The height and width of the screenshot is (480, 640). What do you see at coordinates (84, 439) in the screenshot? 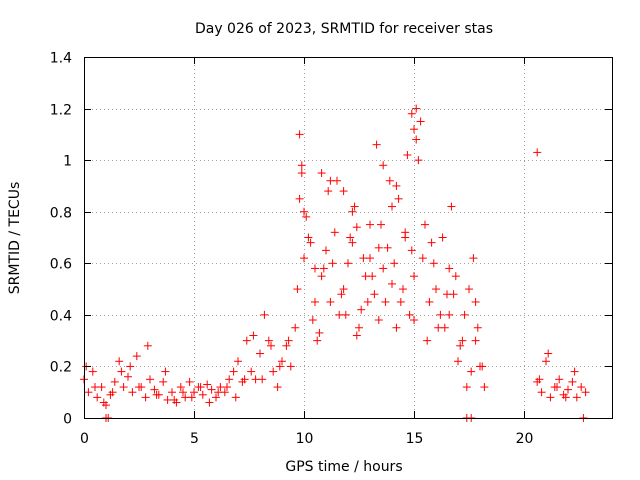
I see `x-tick-label: 0` at bounding box center [84, 439].